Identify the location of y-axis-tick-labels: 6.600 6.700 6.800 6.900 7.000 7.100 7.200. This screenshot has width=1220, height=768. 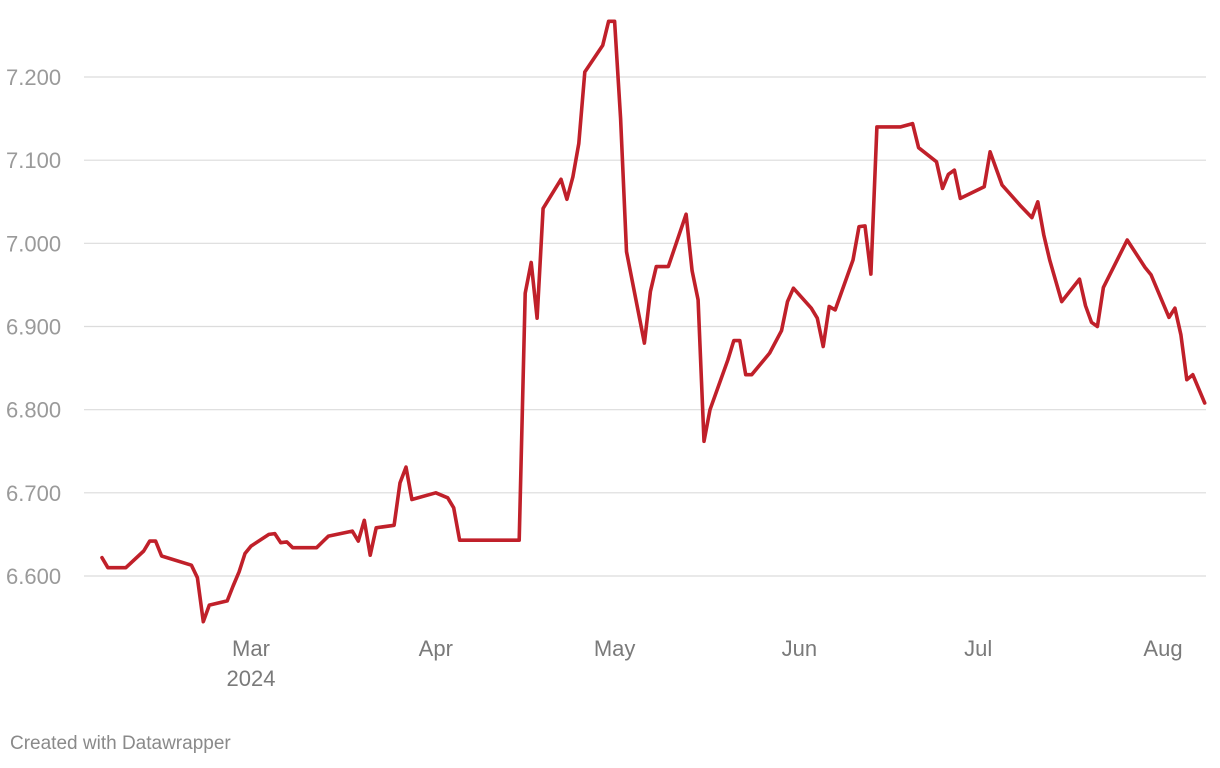
(33, 327).